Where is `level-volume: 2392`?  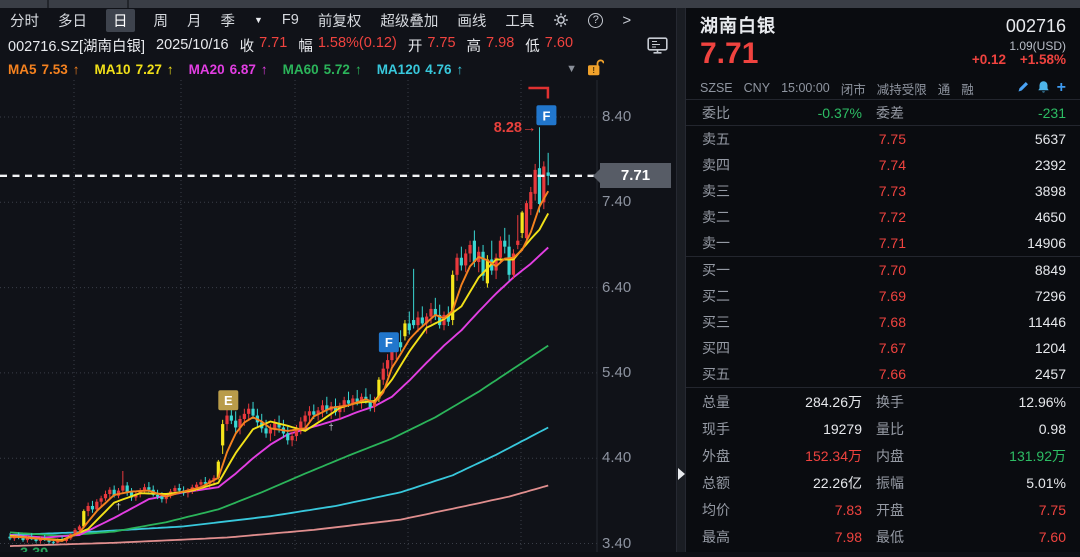 level-volume: 2392 is located at coordinates (1050, 165).